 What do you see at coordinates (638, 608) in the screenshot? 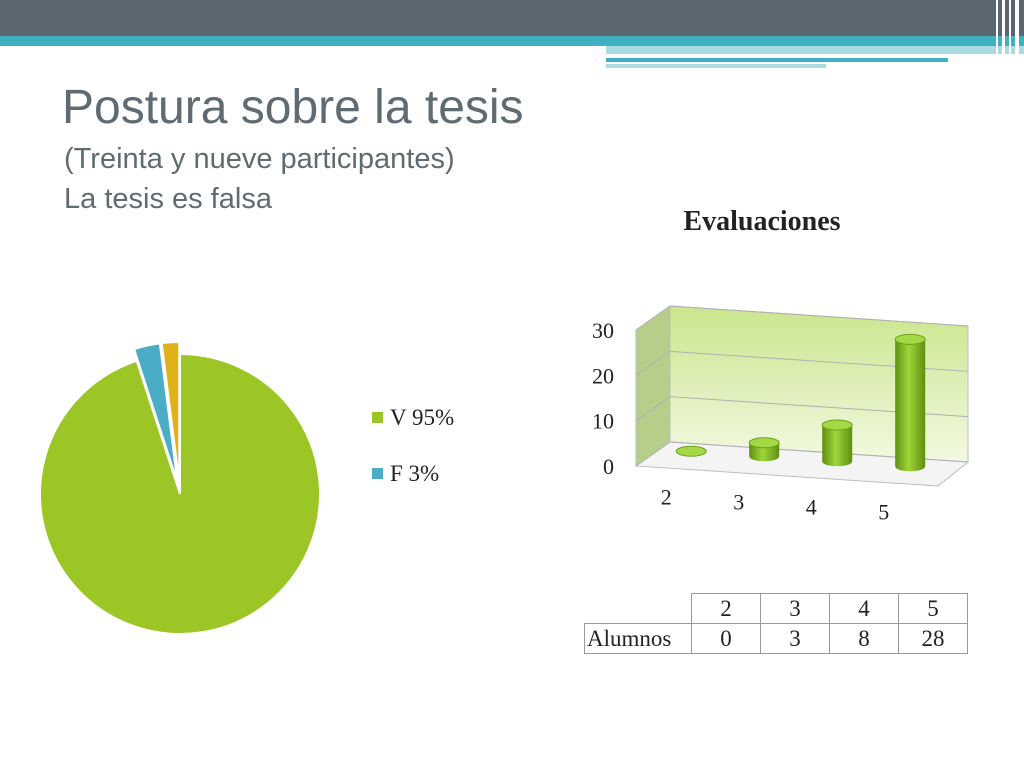
I see `data-table-corner` at bounding box center [638, 608].